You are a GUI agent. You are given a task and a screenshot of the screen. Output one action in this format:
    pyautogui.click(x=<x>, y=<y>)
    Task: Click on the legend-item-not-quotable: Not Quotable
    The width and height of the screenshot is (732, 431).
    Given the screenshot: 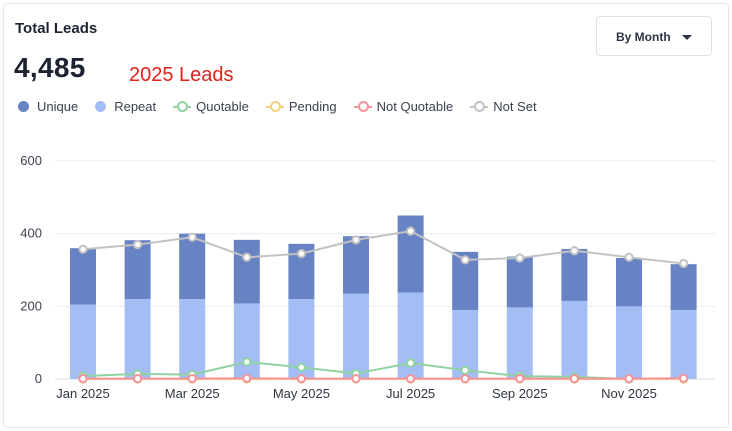 What is the action you would take?
    pyautogui.click(x=403, y=106)
    